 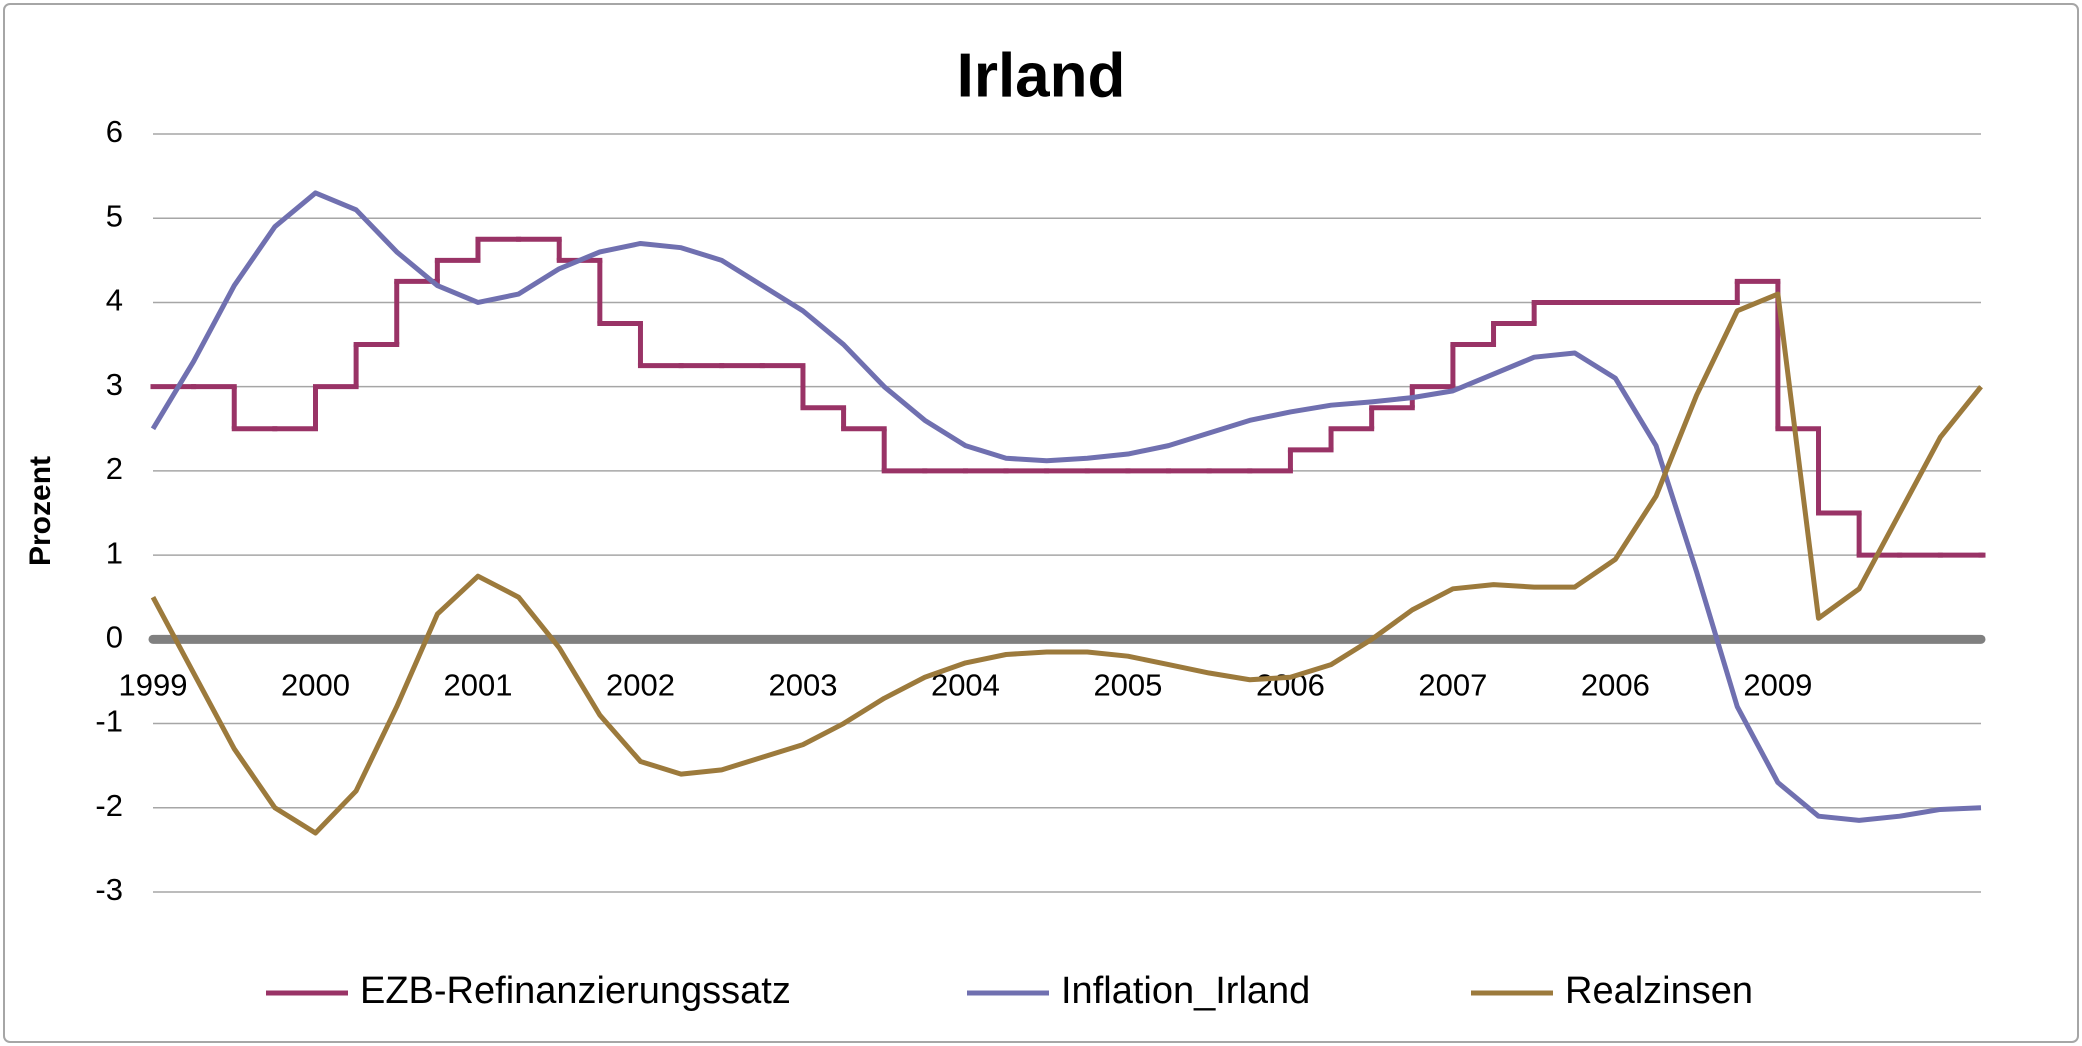 I want to click on y-tick-label: -2, so click(x=109, y=805).